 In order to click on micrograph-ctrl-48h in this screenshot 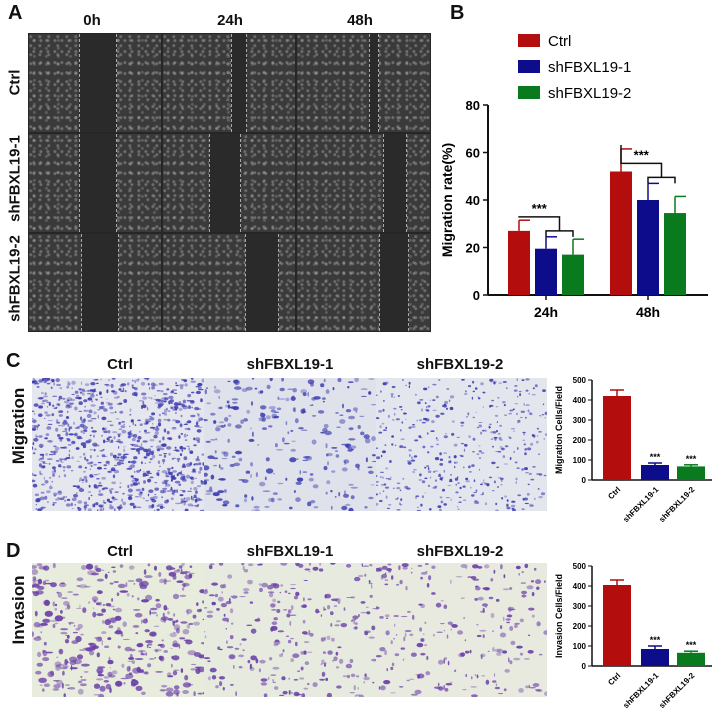, I will do `click(363, 83)`.